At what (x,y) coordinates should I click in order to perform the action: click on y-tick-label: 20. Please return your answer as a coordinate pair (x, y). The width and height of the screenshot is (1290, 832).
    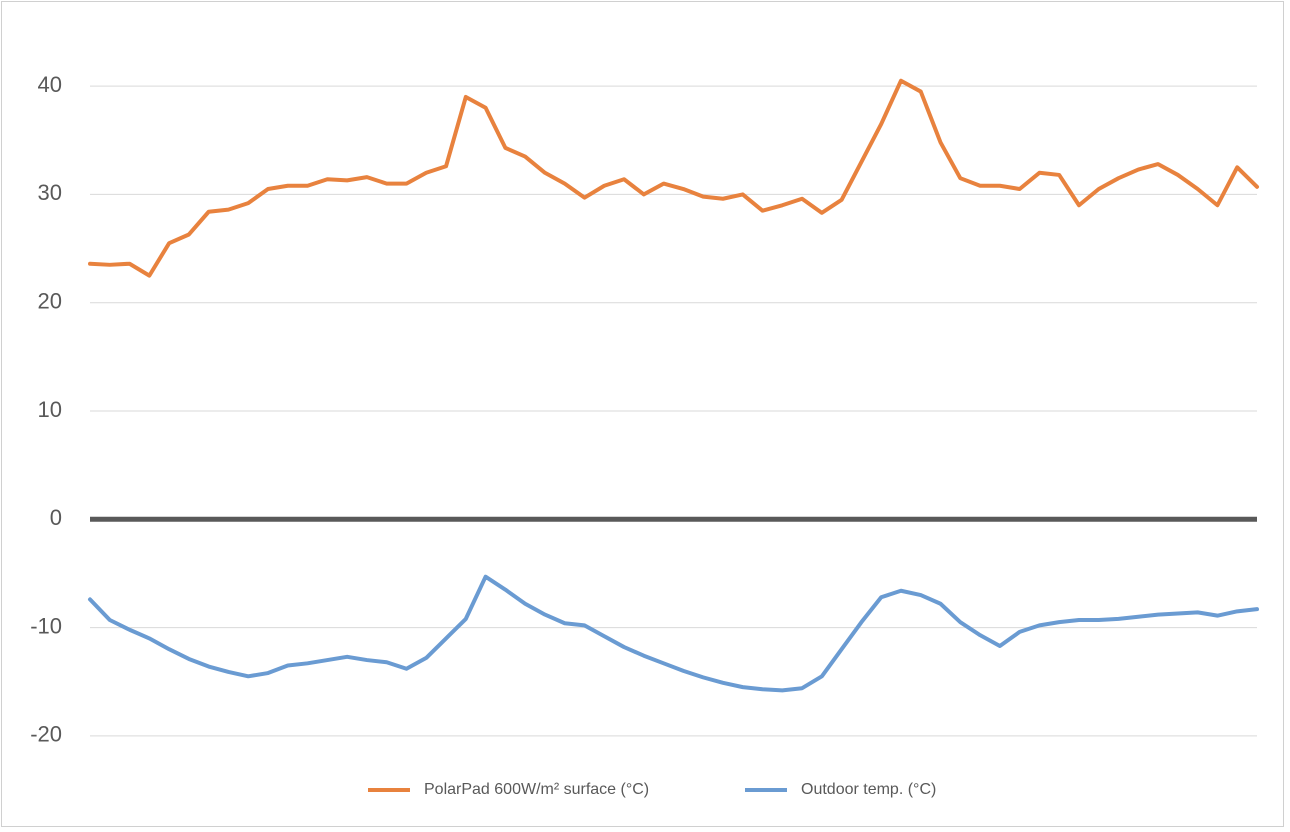
    Looking at the image, I should click on (50, 301).